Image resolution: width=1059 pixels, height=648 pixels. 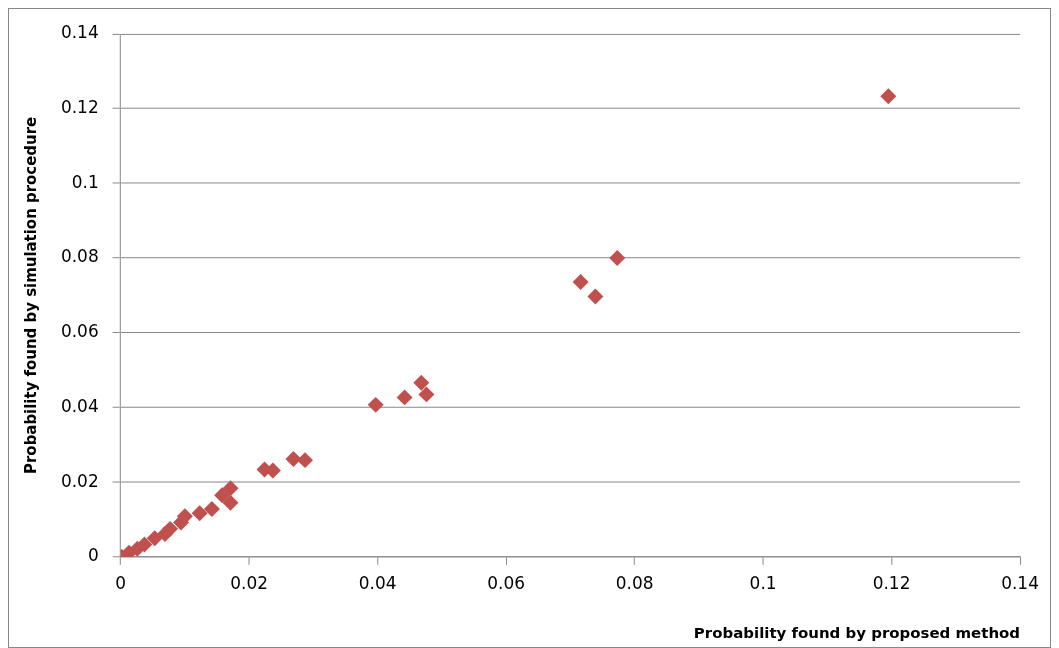 I want to click on x-tick-label: 0.02, so click(x=249, y=583).